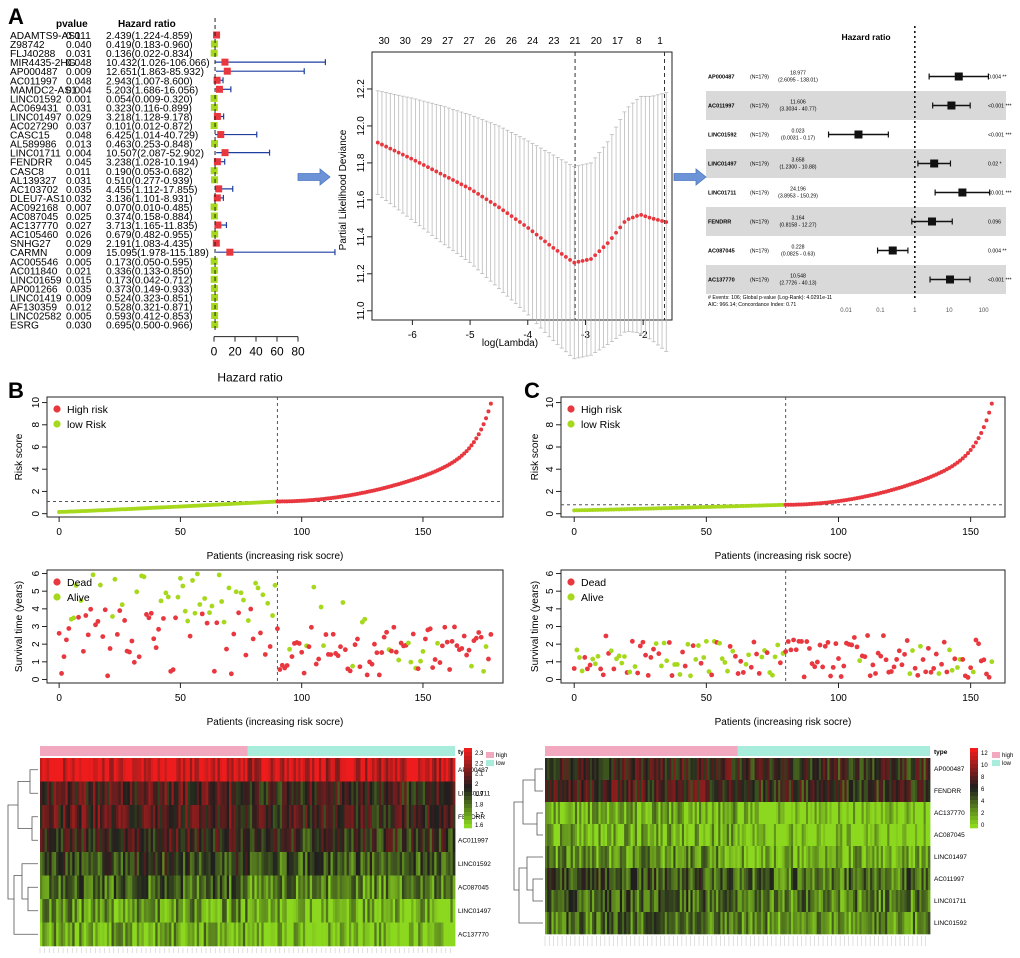 The image size is (1020, 958). Describe the element at coordinates (550, 513) in the screenshot. I see `y-tick-label: 0` at that location.